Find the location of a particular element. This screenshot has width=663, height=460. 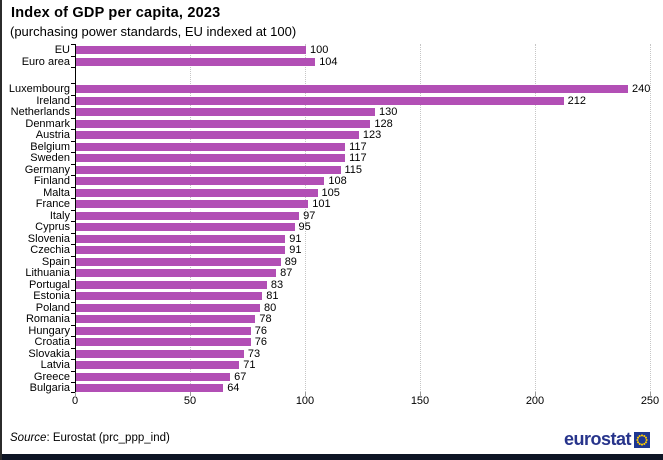

category-label: Latvia is located at coordinates (55, 365).